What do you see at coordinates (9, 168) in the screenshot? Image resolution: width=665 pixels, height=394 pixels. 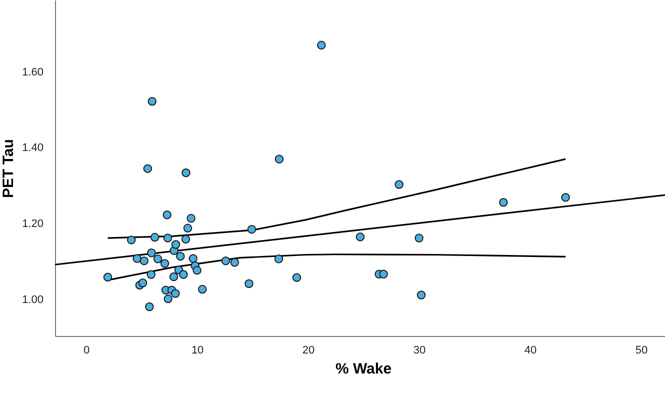 I see `y-axis-title: PET Tau` at bounding box center [9, 168].